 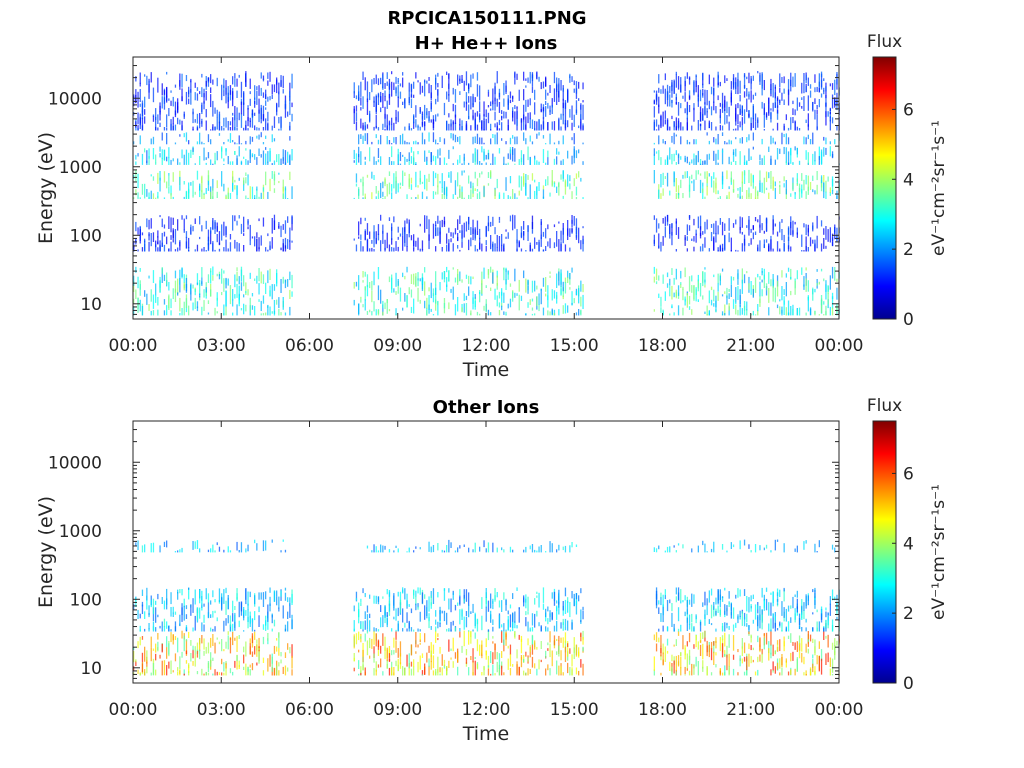 I want to click on colorbar-title: Flux, so click(x=884, y=42).